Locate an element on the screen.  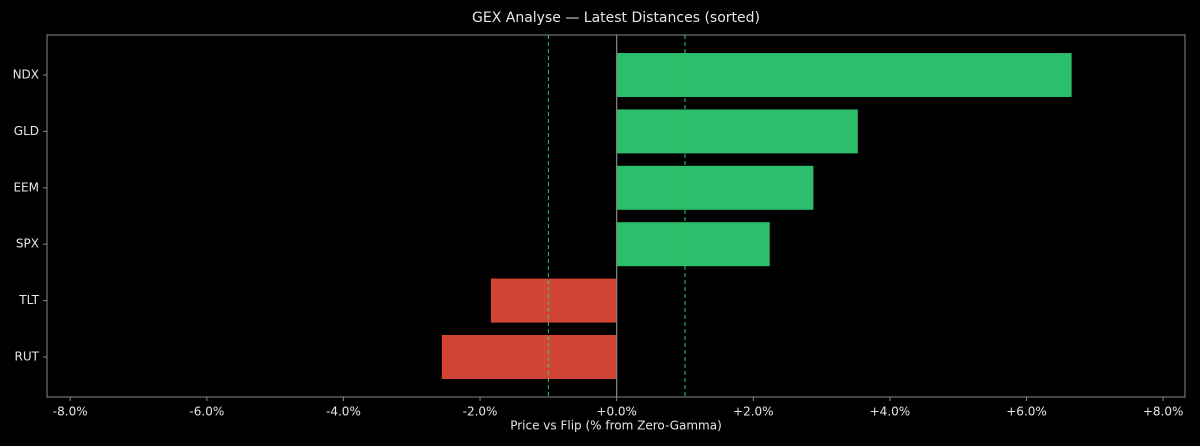
x-tick-label: -6.0% is located at coordinates (206, 412).